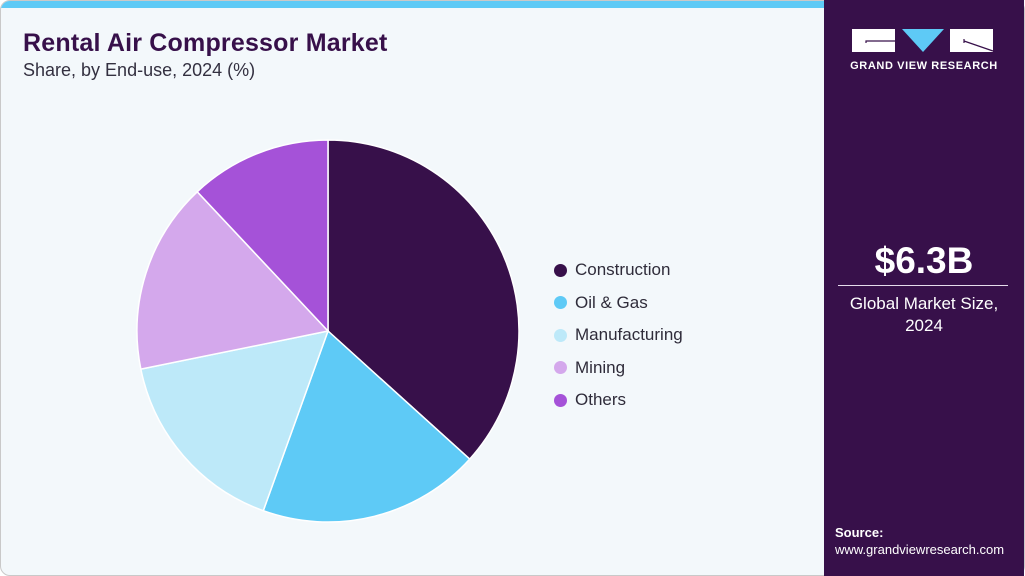 The image size is (1025, 576). What do you see at coordinates (366, 426) in the screenshot?
I see `pie-slice-oil-gas` at bounding box center [366, 426].